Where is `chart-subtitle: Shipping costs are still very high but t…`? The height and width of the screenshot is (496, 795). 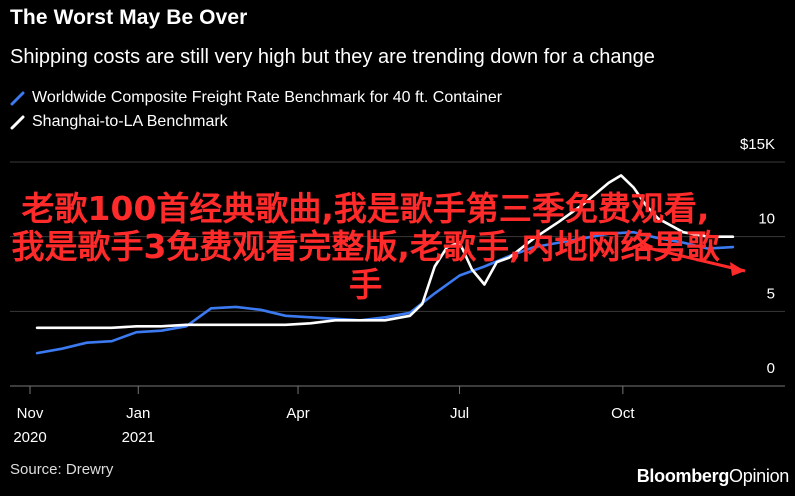
chart-subtitle: Shipping costs are still very high but t… is located at coordinates (332, 57).